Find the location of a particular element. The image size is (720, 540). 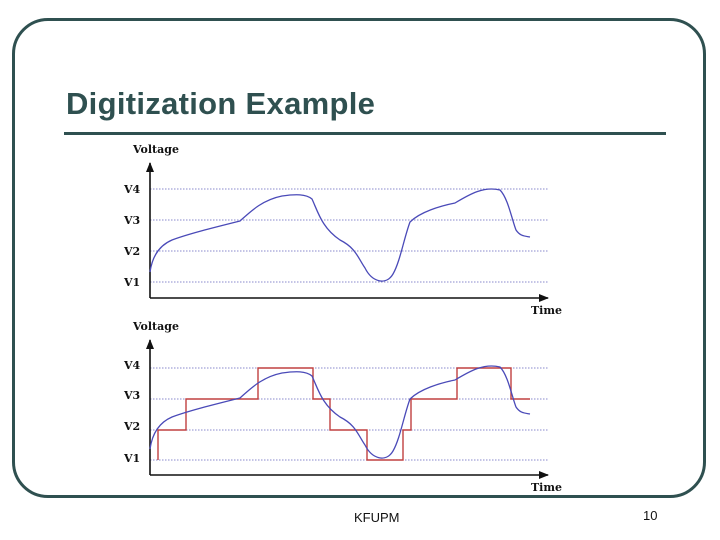

top-level-label-v1: V1 is located at coordinates (131, 282).